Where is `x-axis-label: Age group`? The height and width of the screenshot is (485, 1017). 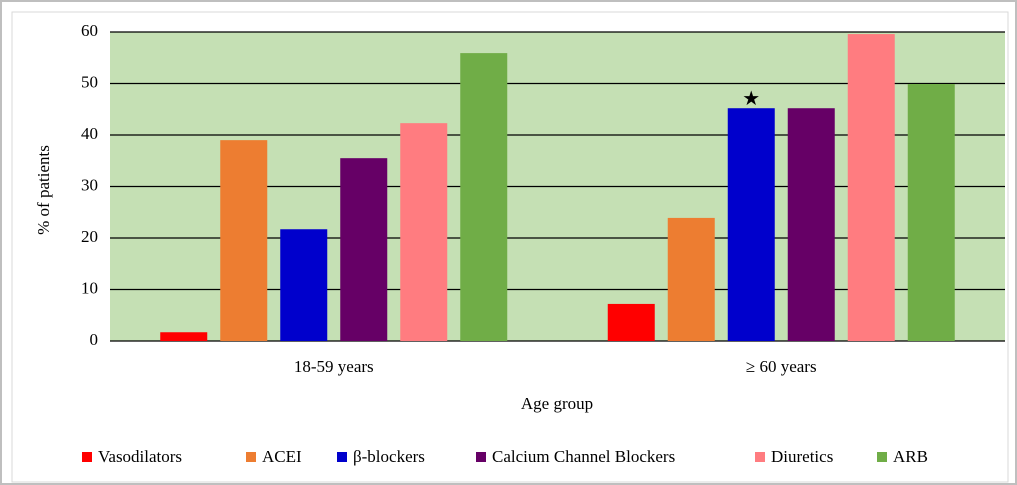 x-axis-label: Age group is located at coordinates (557, 403).